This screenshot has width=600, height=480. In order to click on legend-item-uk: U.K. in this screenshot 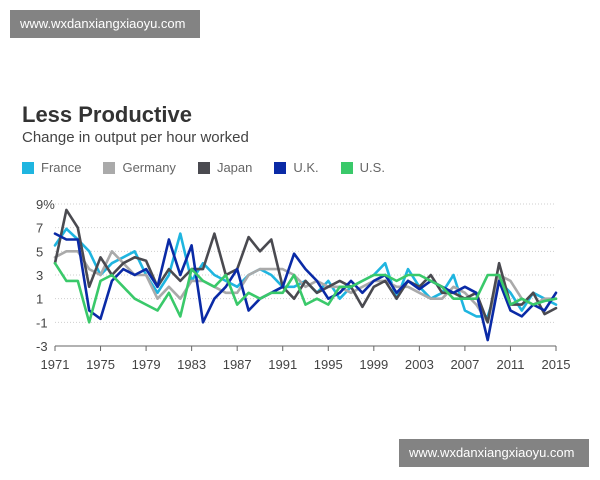, I will do `click(296, 167)`.